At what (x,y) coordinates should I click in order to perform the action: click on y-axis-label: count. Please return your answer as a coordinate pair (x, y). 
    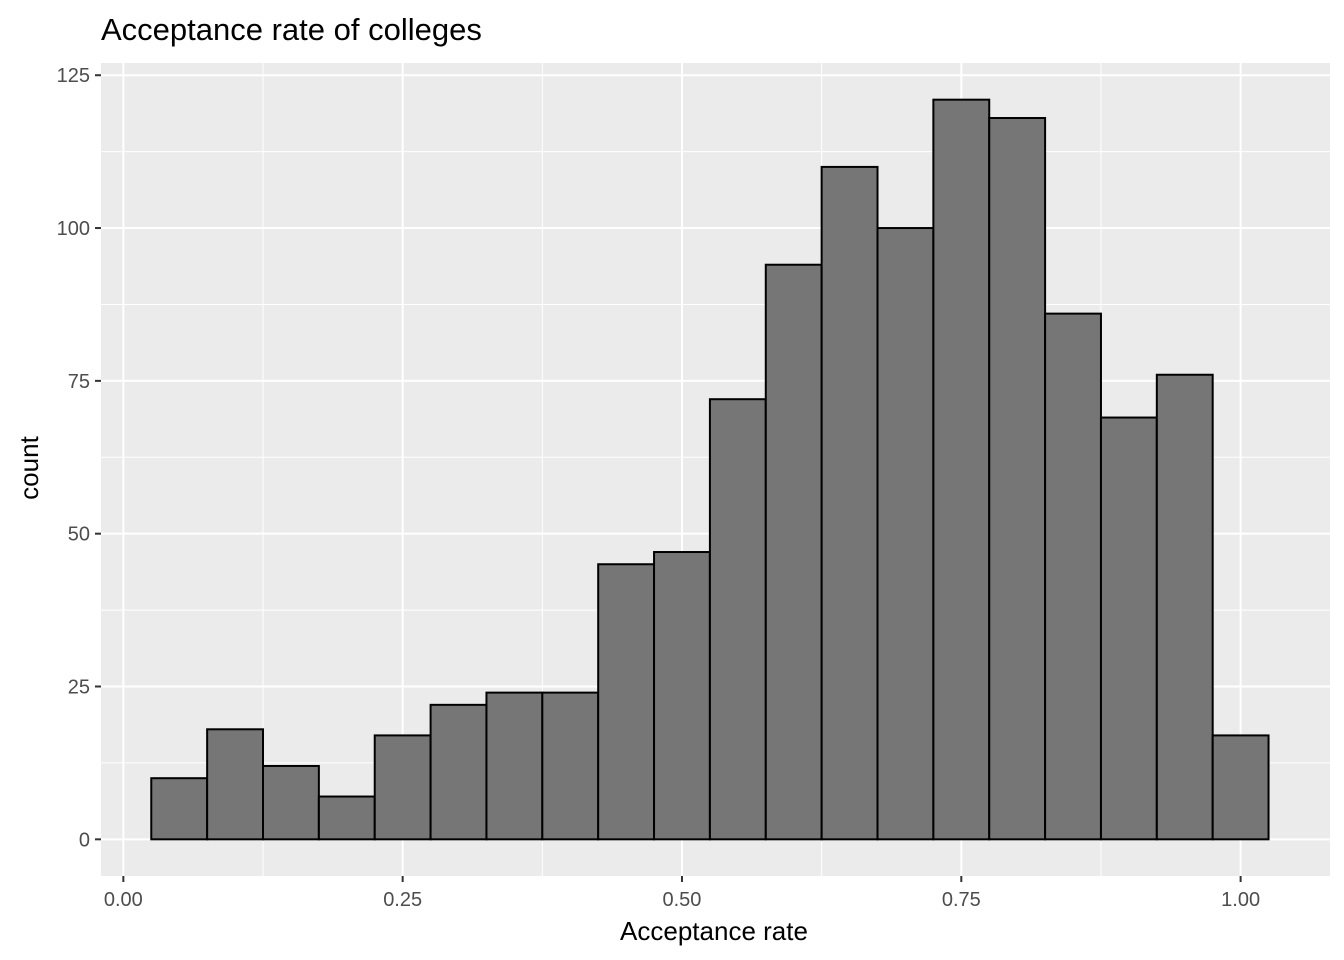
    Looking at the image, I should click on (29, 467).